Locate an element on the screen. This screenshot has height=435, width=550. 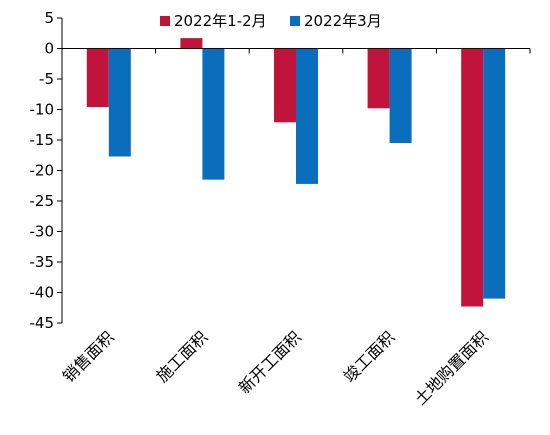
y-tick-label: -15 is located at coordinates (42, 140).